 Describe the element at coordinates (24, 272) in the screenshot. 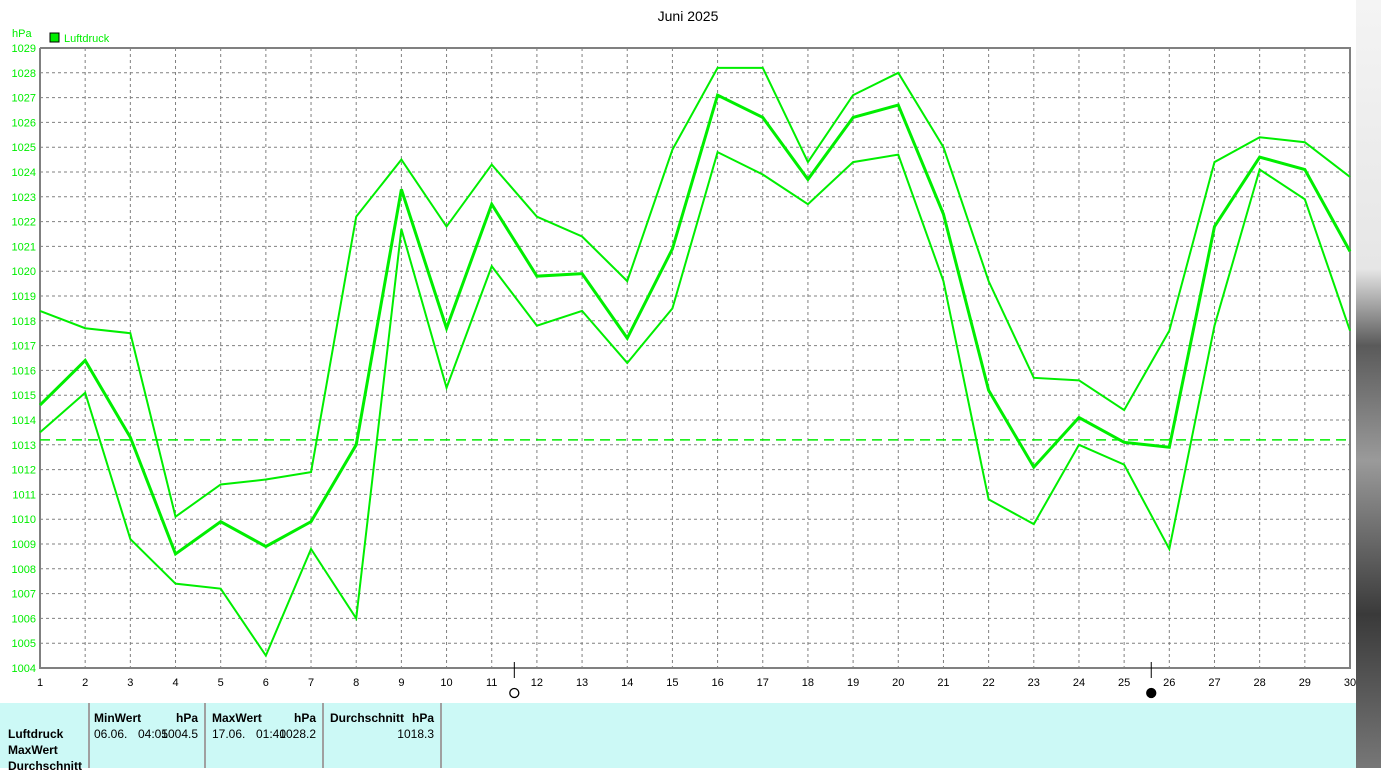

I see `y-tick-label: 1020` at that location.